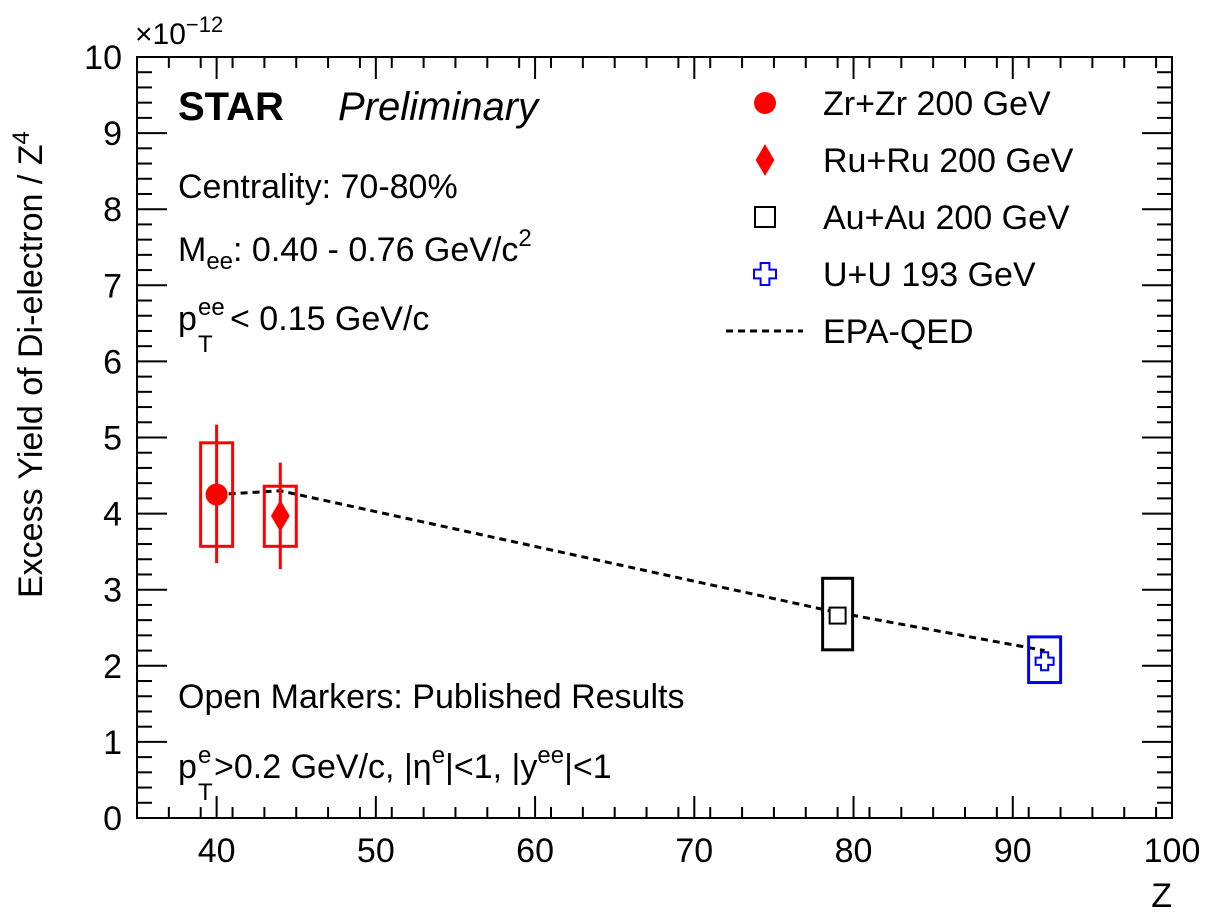 Image resolution: width=1209 pixels, height=920 pixels. I want to click on kinematic-cuts-label: p e T >0.2 GeV/c, |ηe|<1, |yee|<1, so click(395, 774).